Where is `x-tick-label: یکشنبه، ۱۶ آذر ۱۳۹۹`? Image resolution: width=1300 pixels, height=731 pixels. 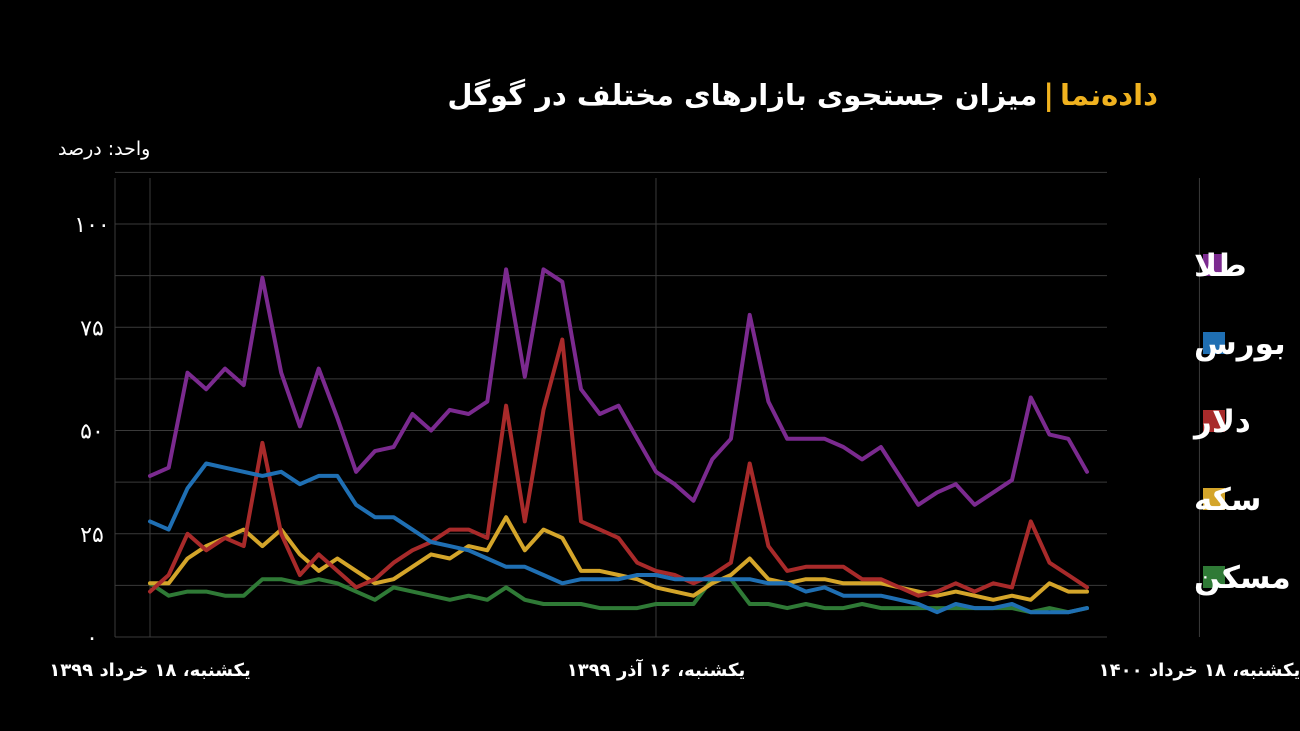
x-tick-label: یکشنبه، ۱۶ آذر ۱۳۹۹ is located at coordinates (656, 669).